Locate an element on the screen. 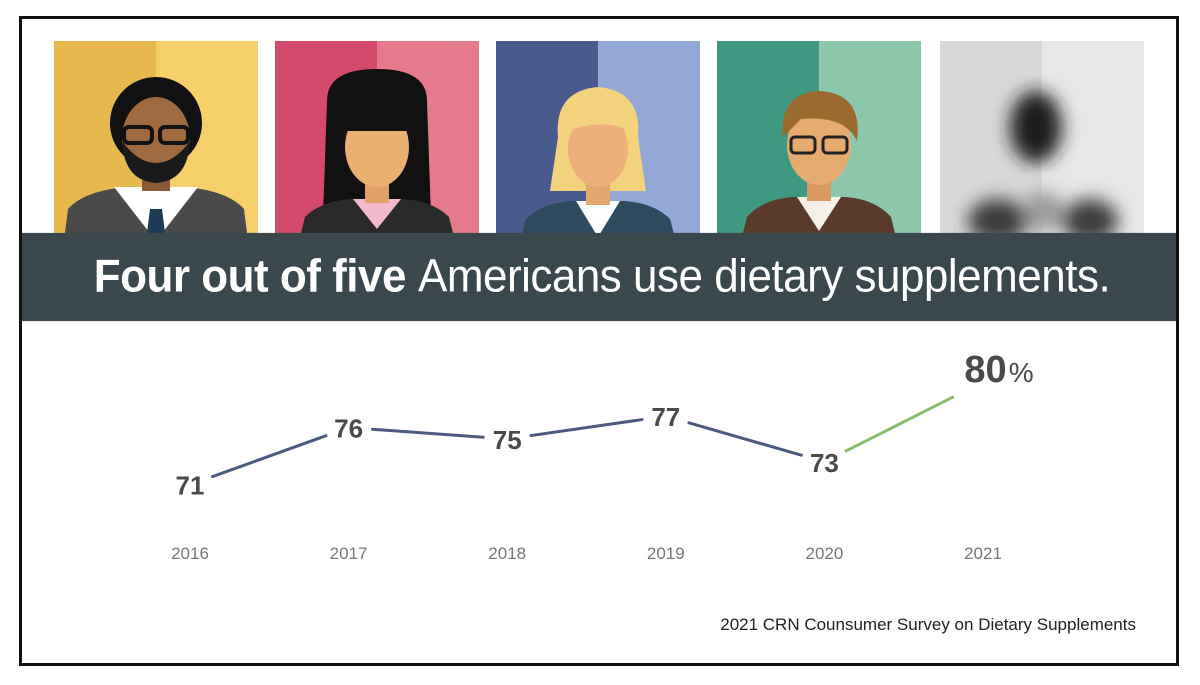  value-label-2019: 77 is located at coordinates (665, 417).